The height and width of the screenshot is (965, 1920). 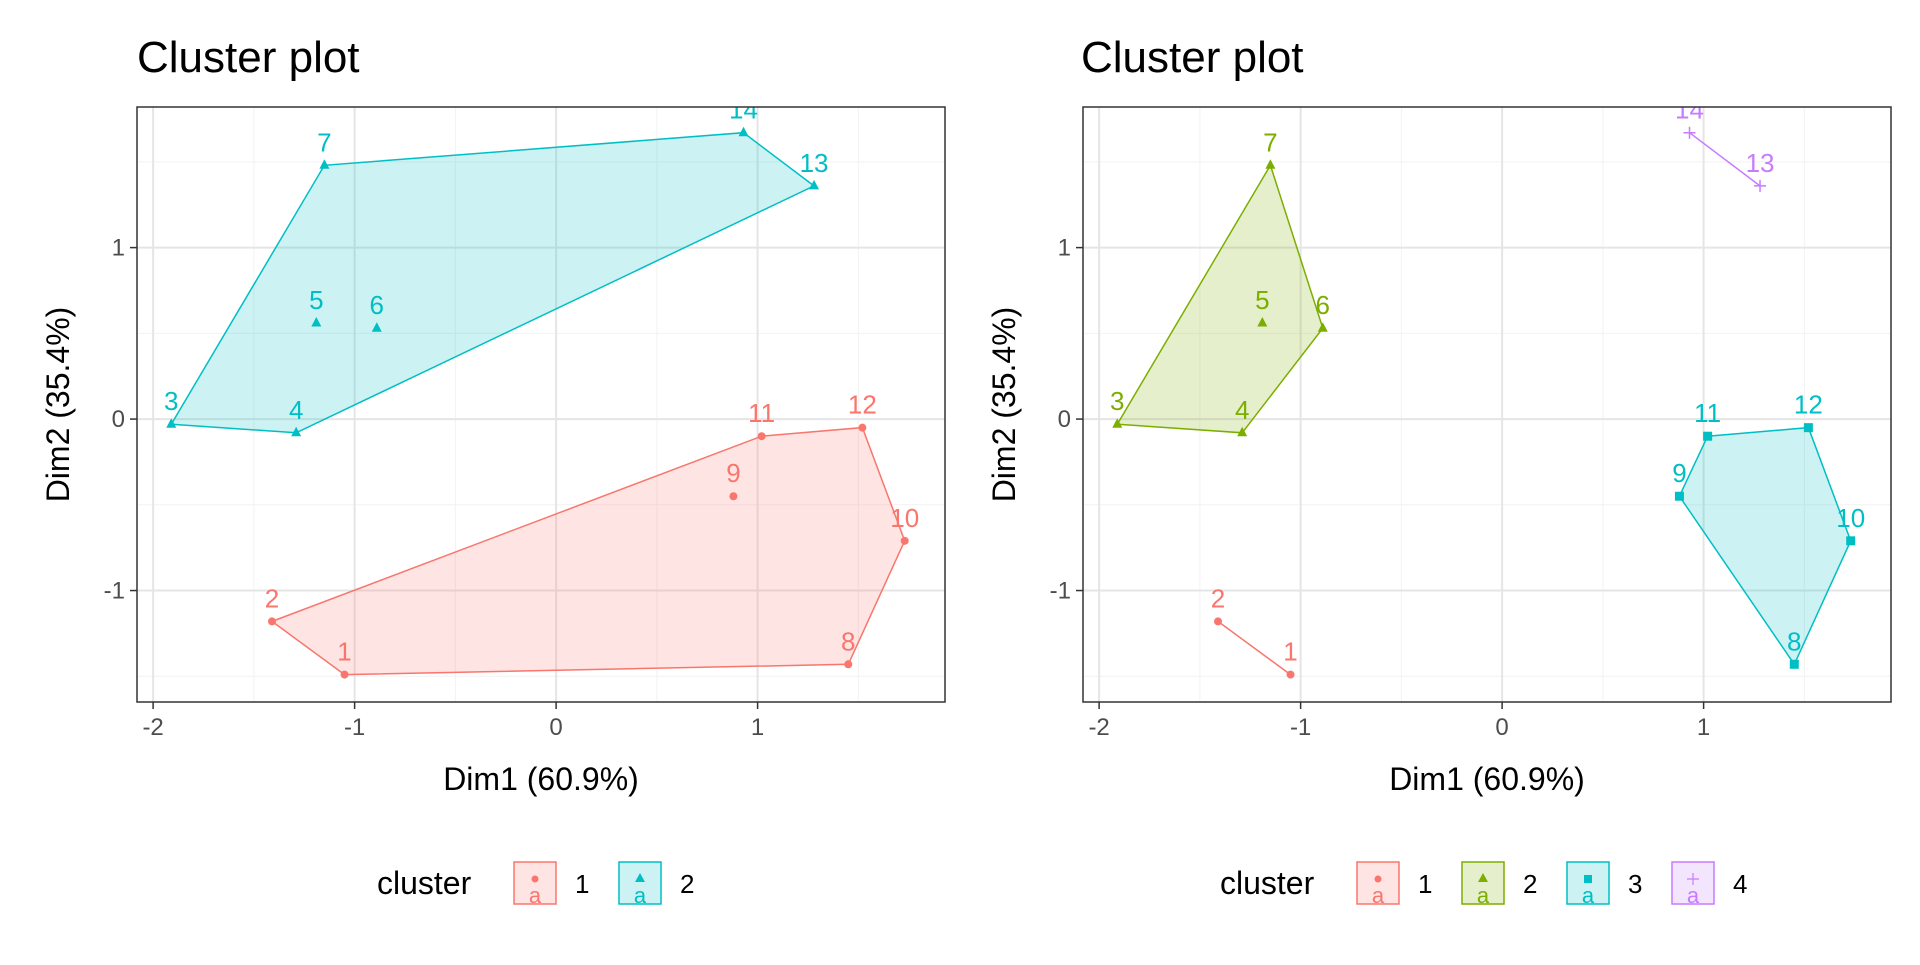 What do you see at coordinates (1290, 652) in the screenshot?
I see `panel-2-point-label-1: 1` at bounding box center [1290, 652].